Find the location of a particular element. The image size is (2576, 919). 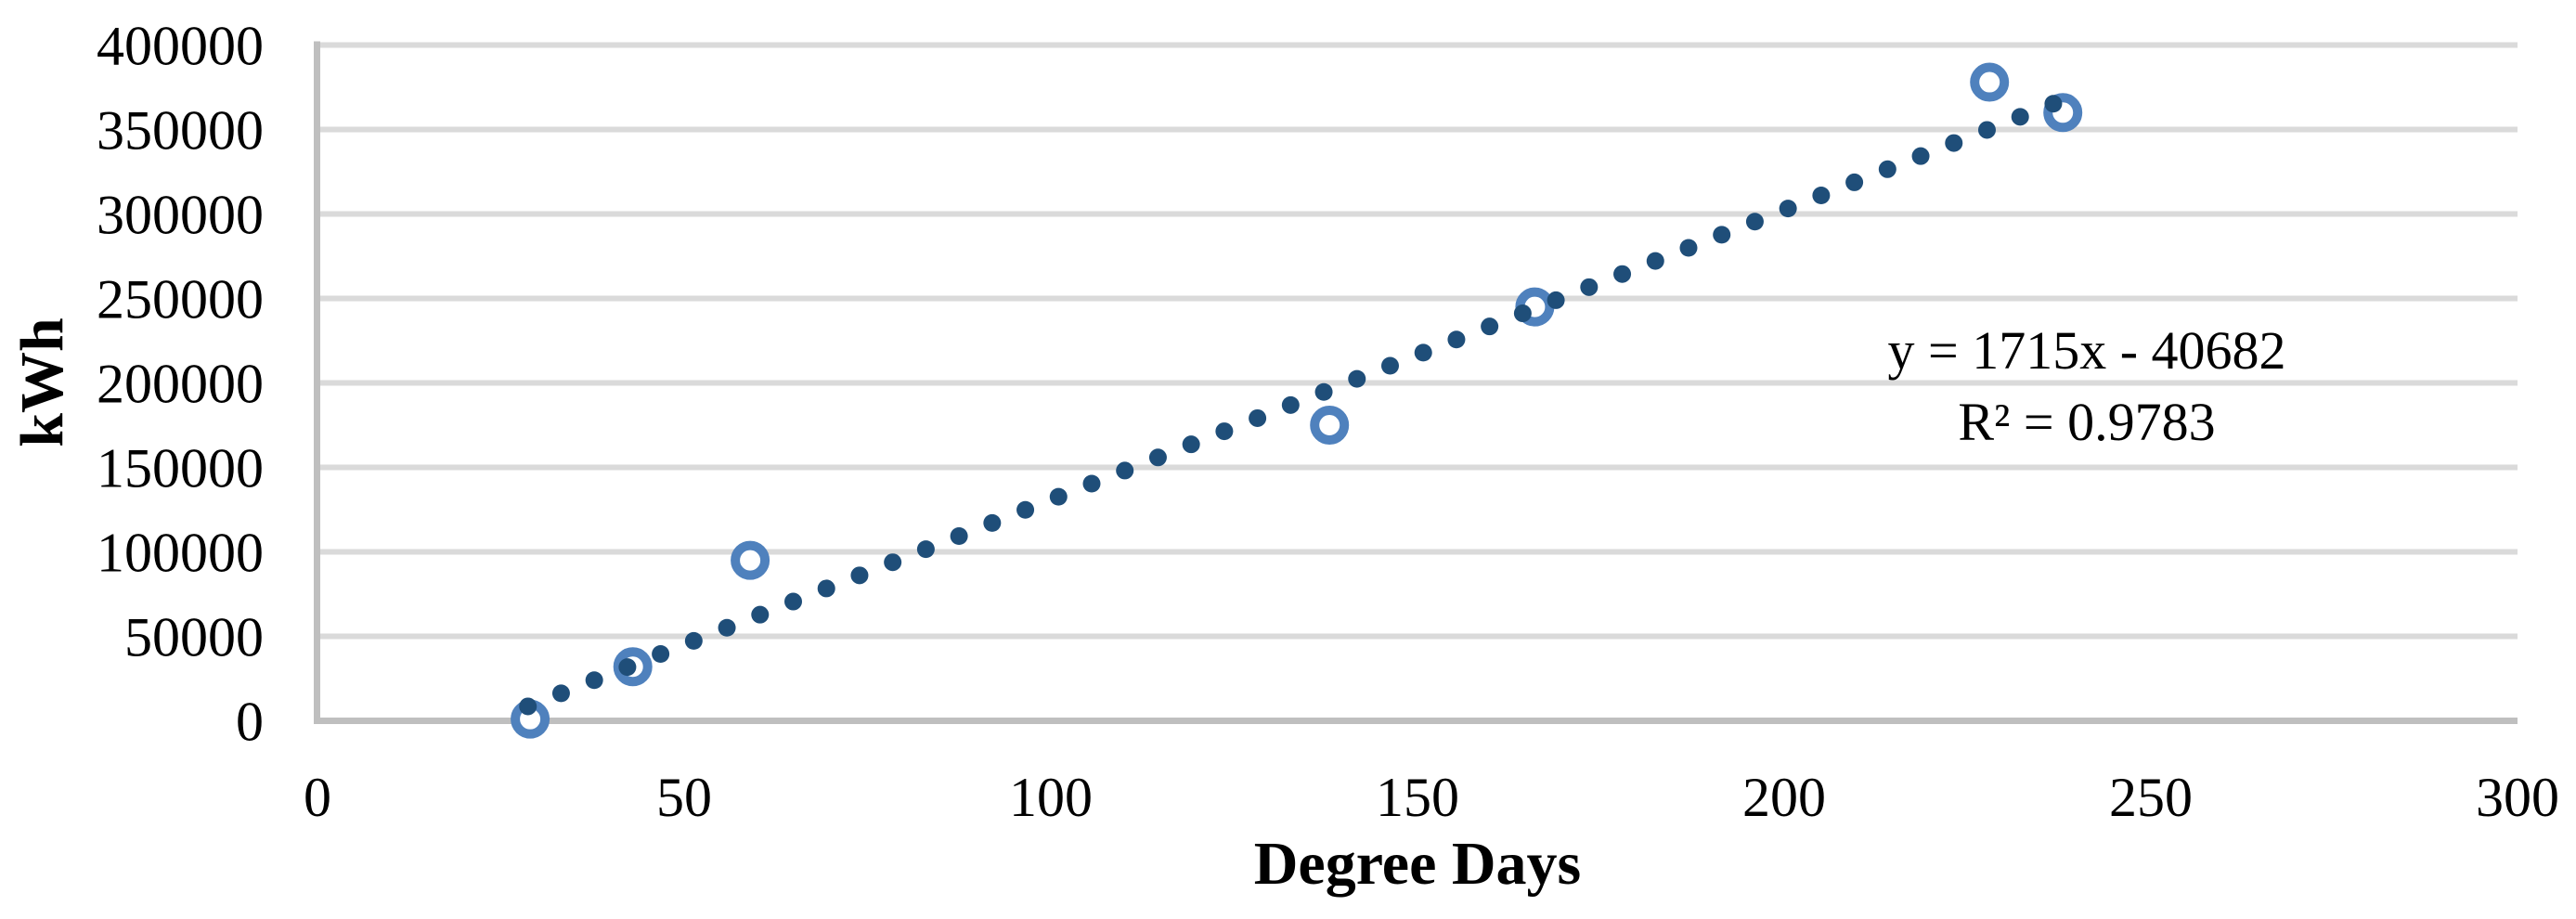

x-tick-label: 150 is located at coordinates (1417, 797).